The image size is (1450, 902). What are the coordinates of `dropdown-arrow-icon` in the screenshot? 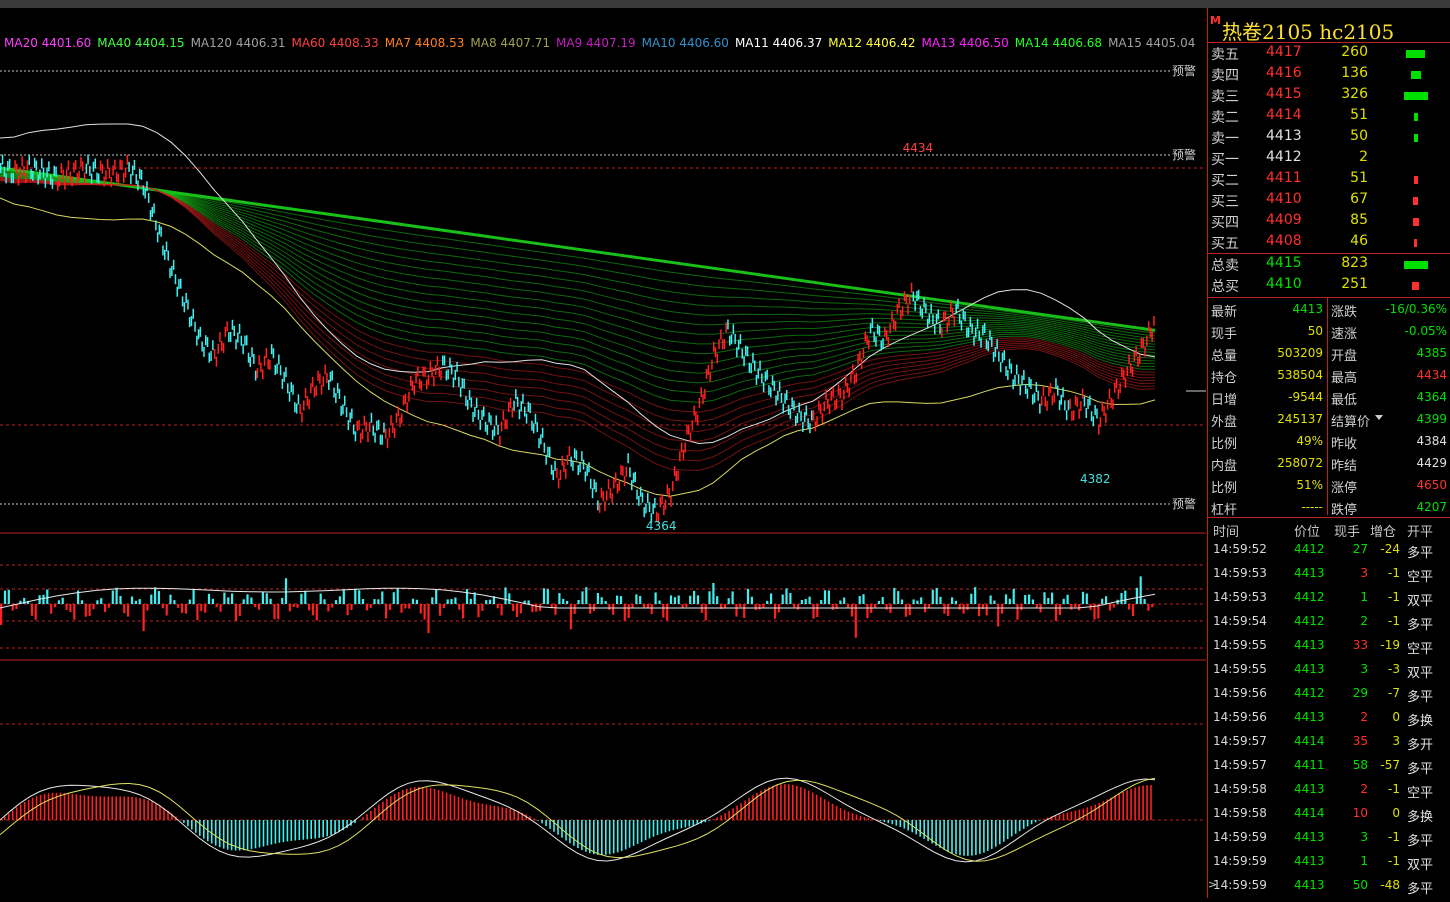 It's located at (1379, 417).